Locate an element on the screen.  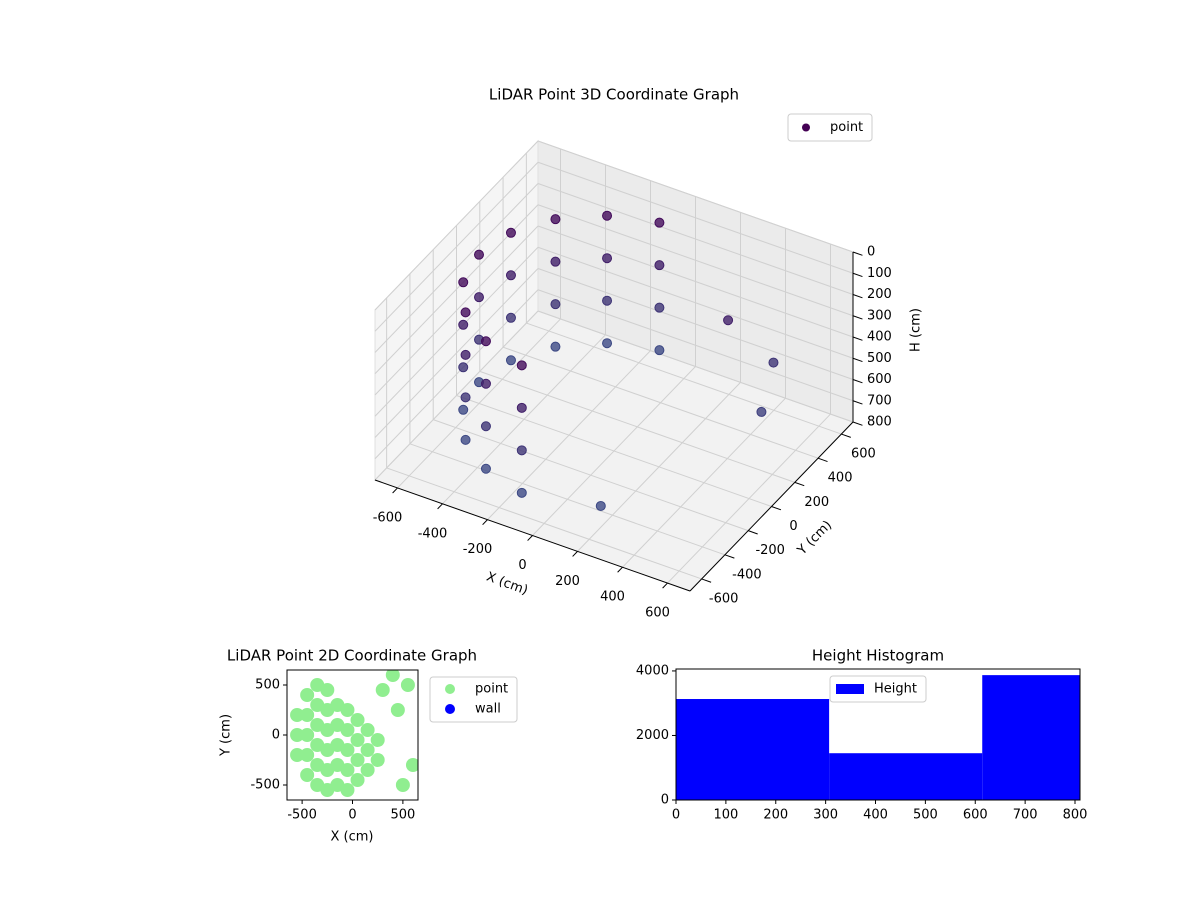
legend-patch is located at coordinates (850, 689).